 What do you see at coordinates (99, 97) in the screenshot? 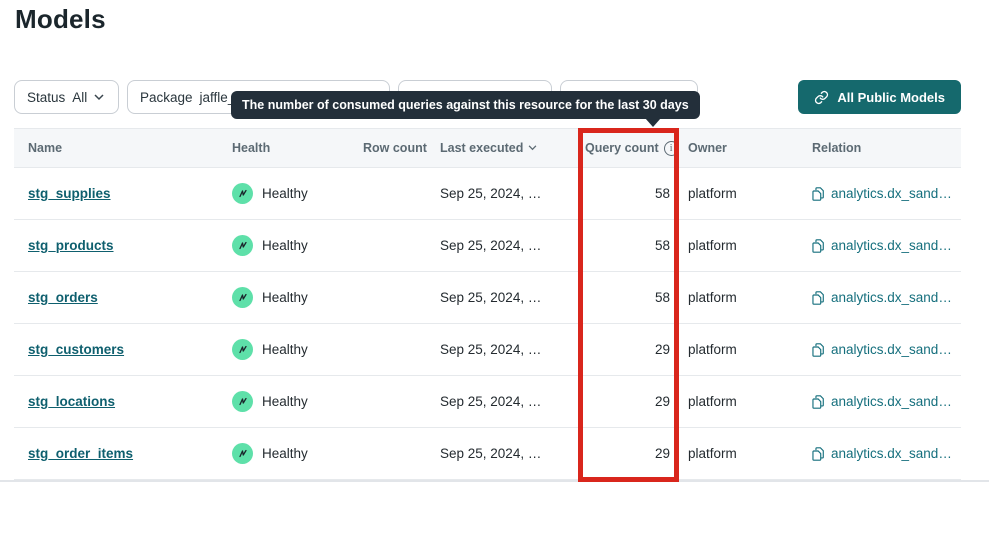
I see `chevron-down-icon` at bounding box center [99, 97].